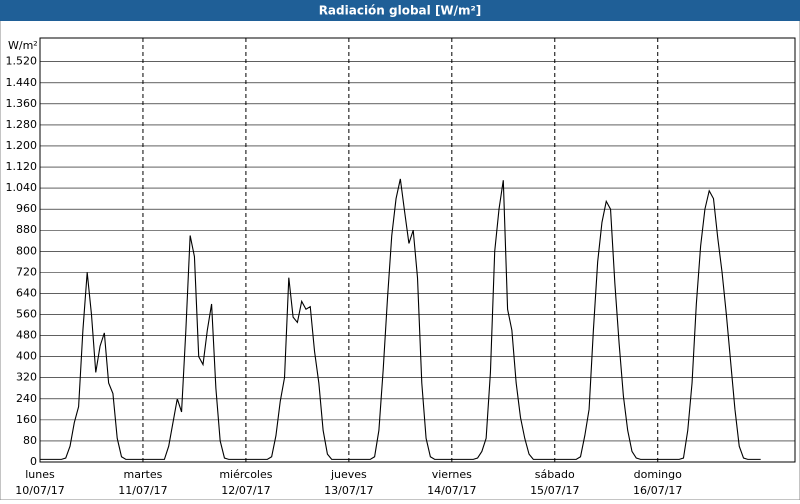  I want to click on y-tick-label: 240, so click(26, 398).